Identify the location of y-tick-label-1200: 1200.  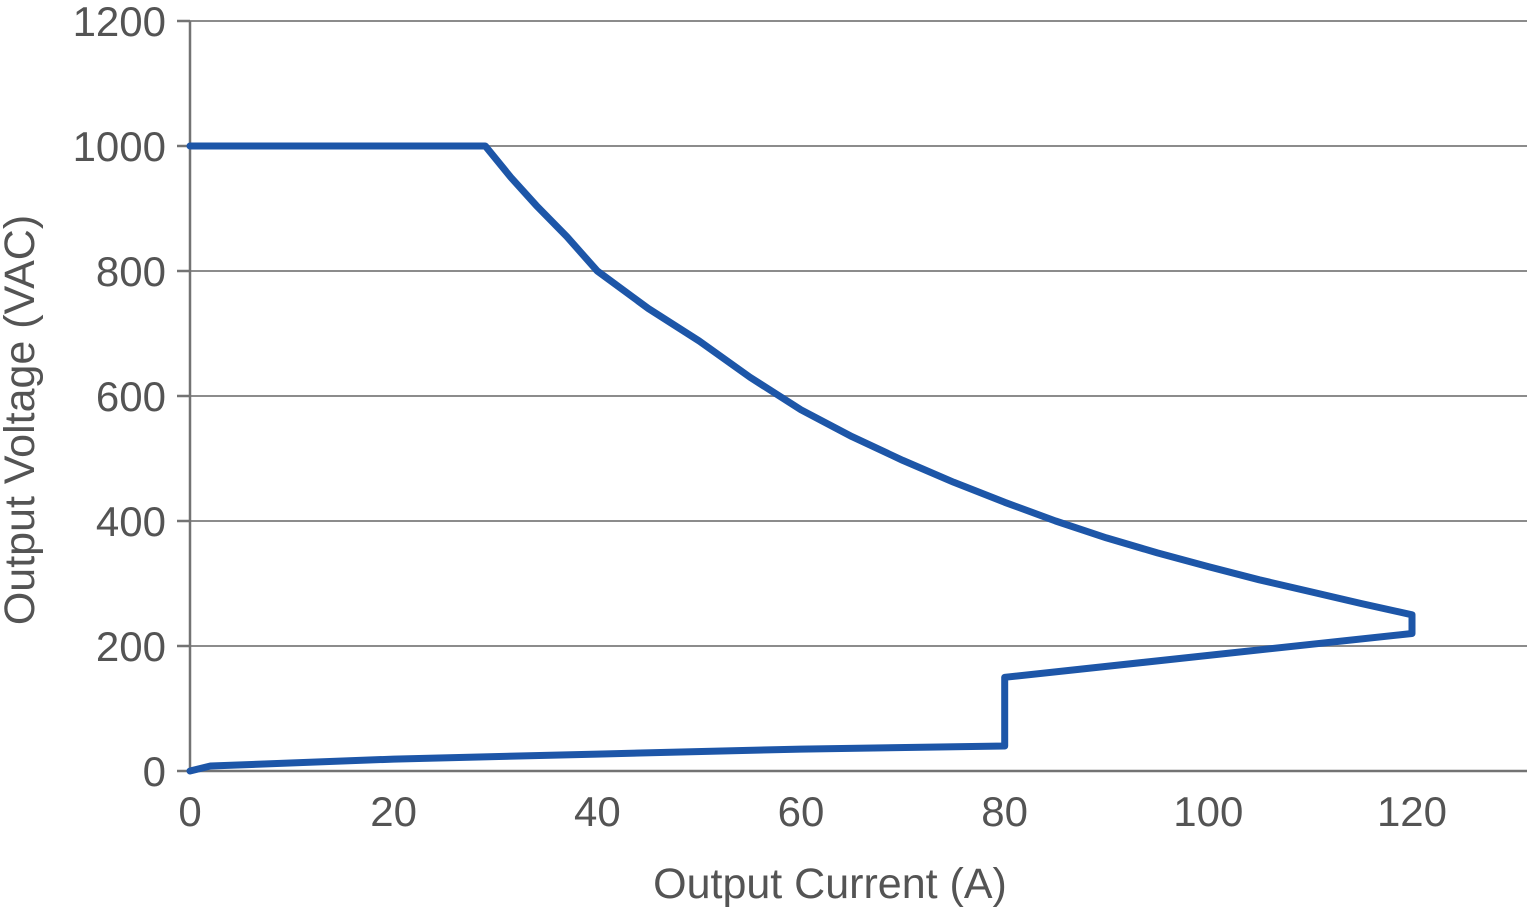
(119, 22).